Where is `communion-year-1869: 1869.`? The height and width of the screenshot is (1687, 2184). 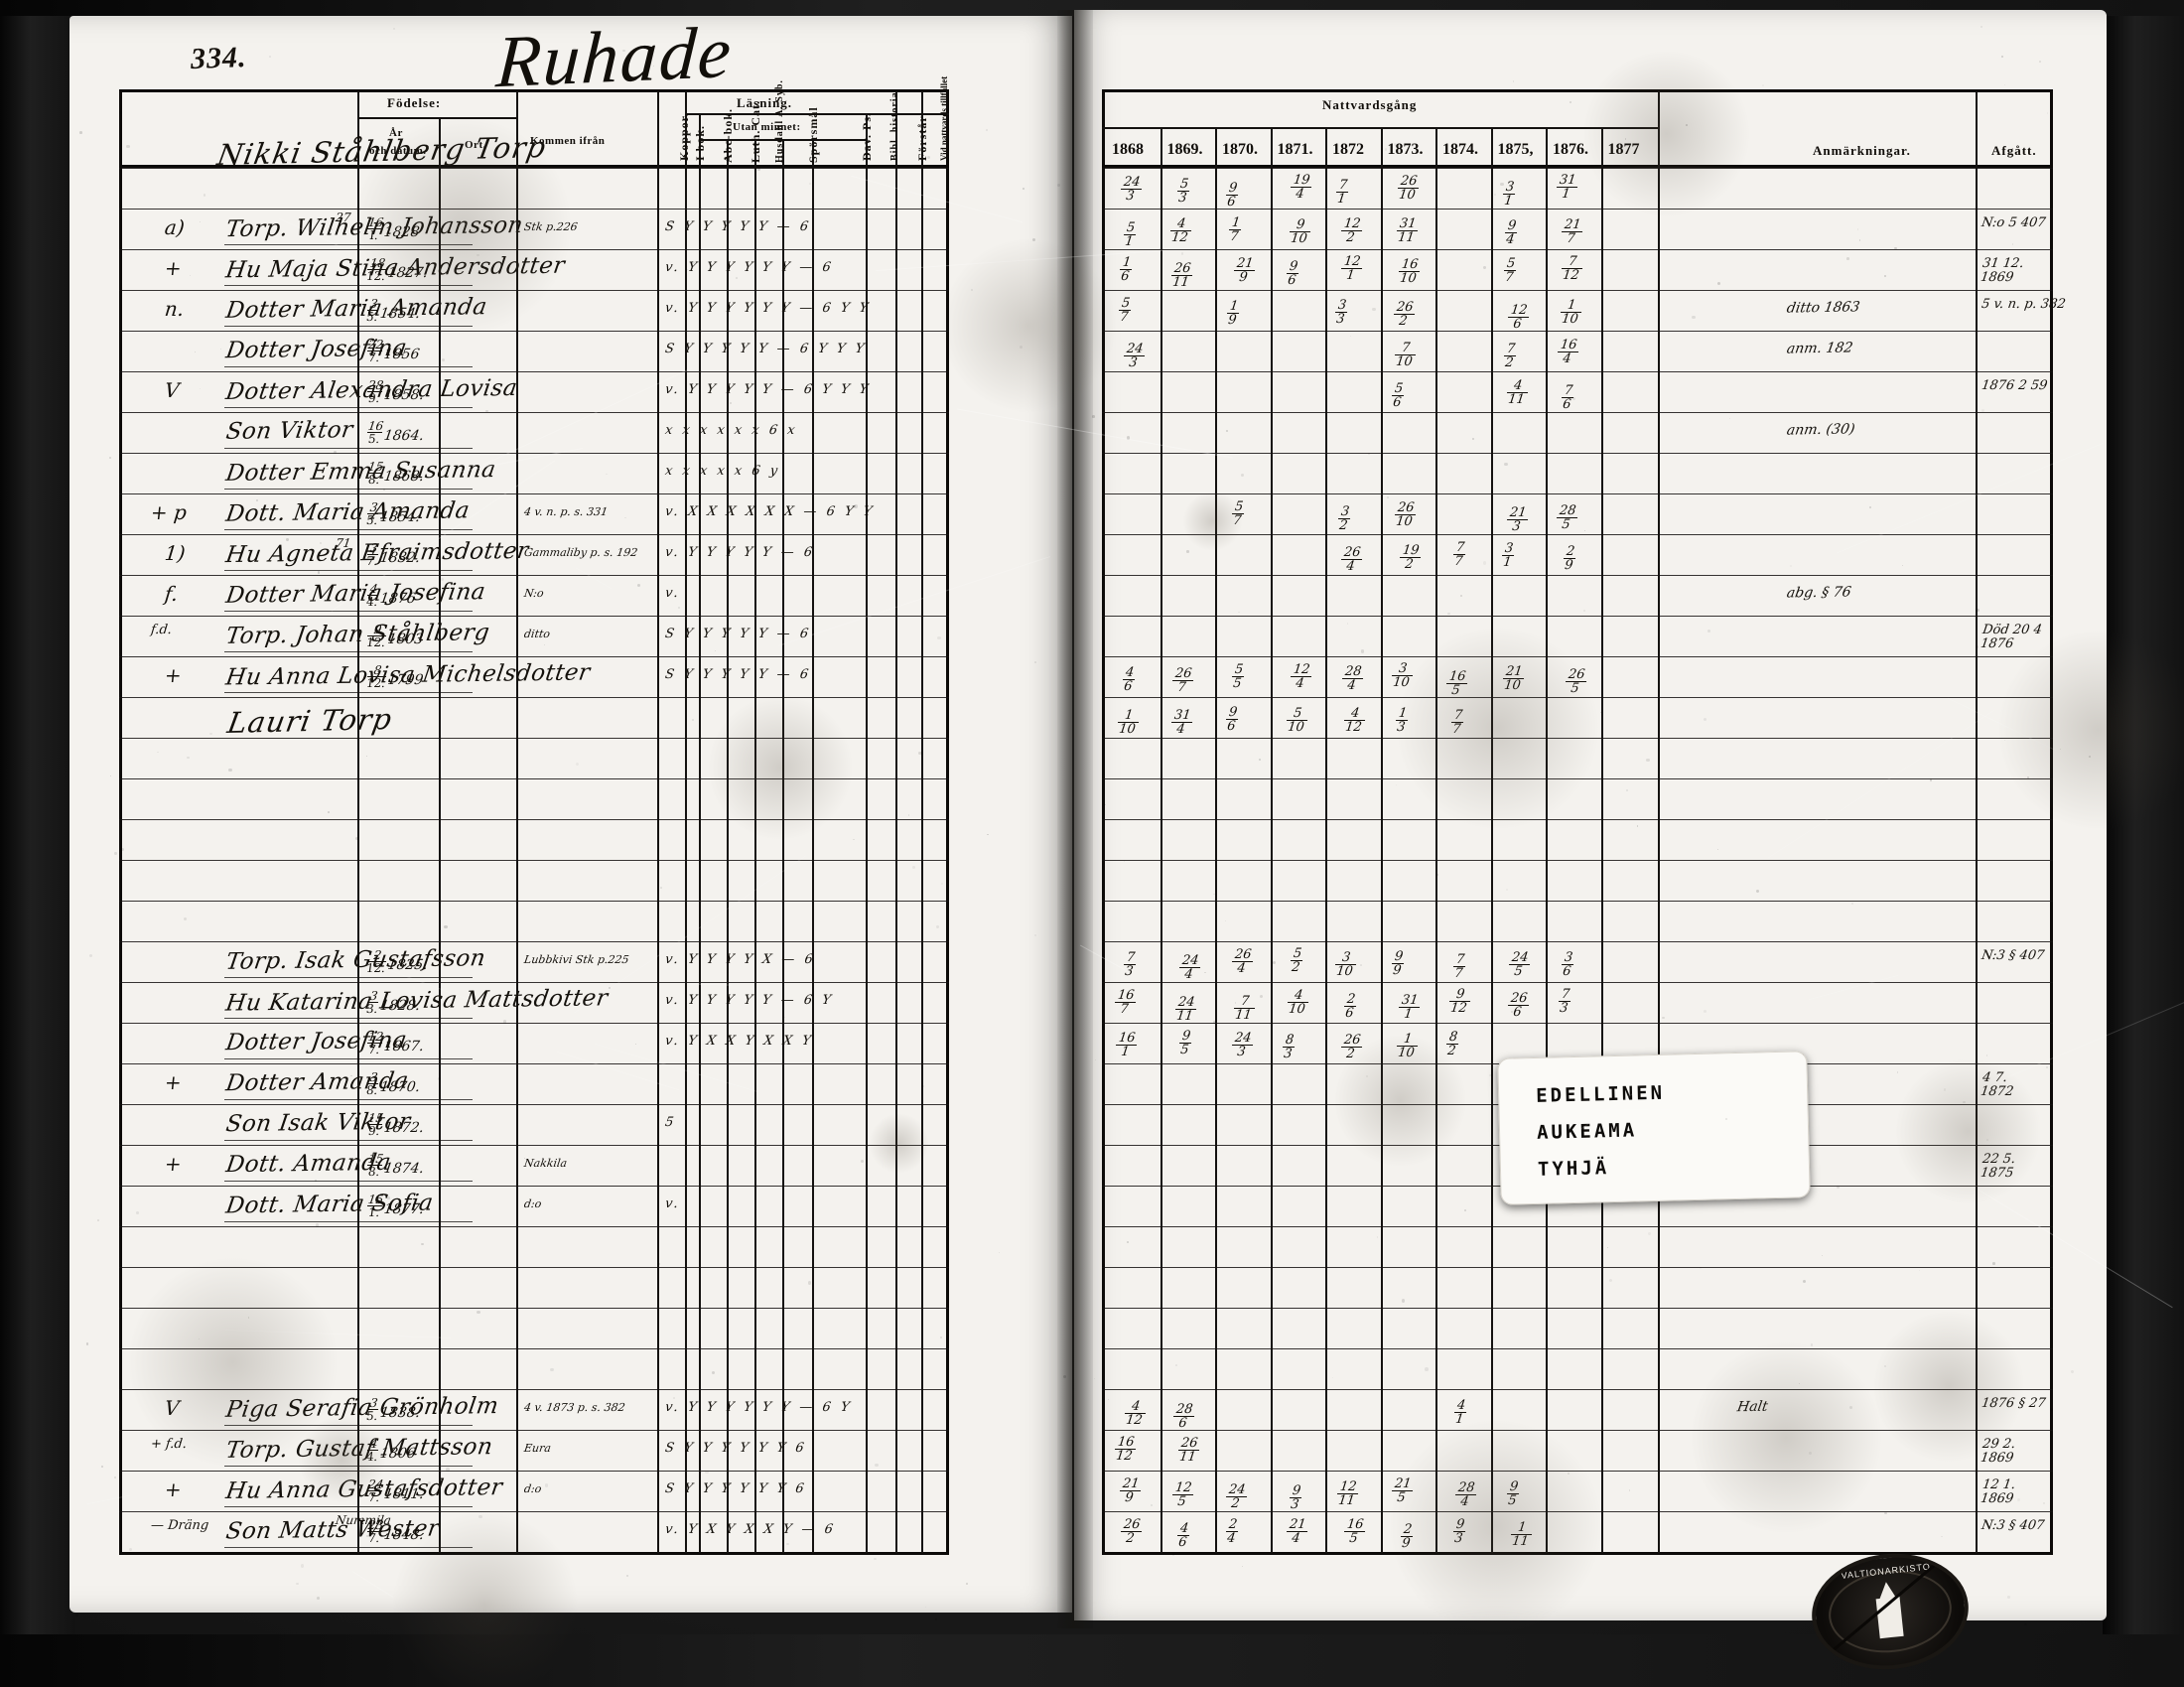 communion-year-1869: 1869. is located at coordinates (1184, 149).